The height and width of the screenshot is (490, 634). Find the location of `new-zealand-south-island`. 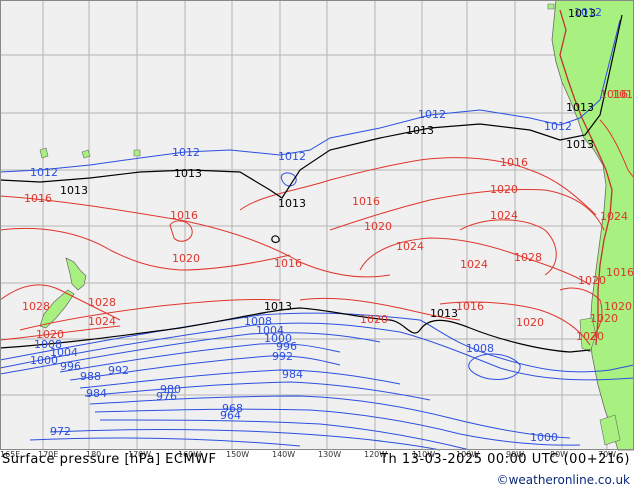

new-zealand-south-island is located at coordinates (57, 309).